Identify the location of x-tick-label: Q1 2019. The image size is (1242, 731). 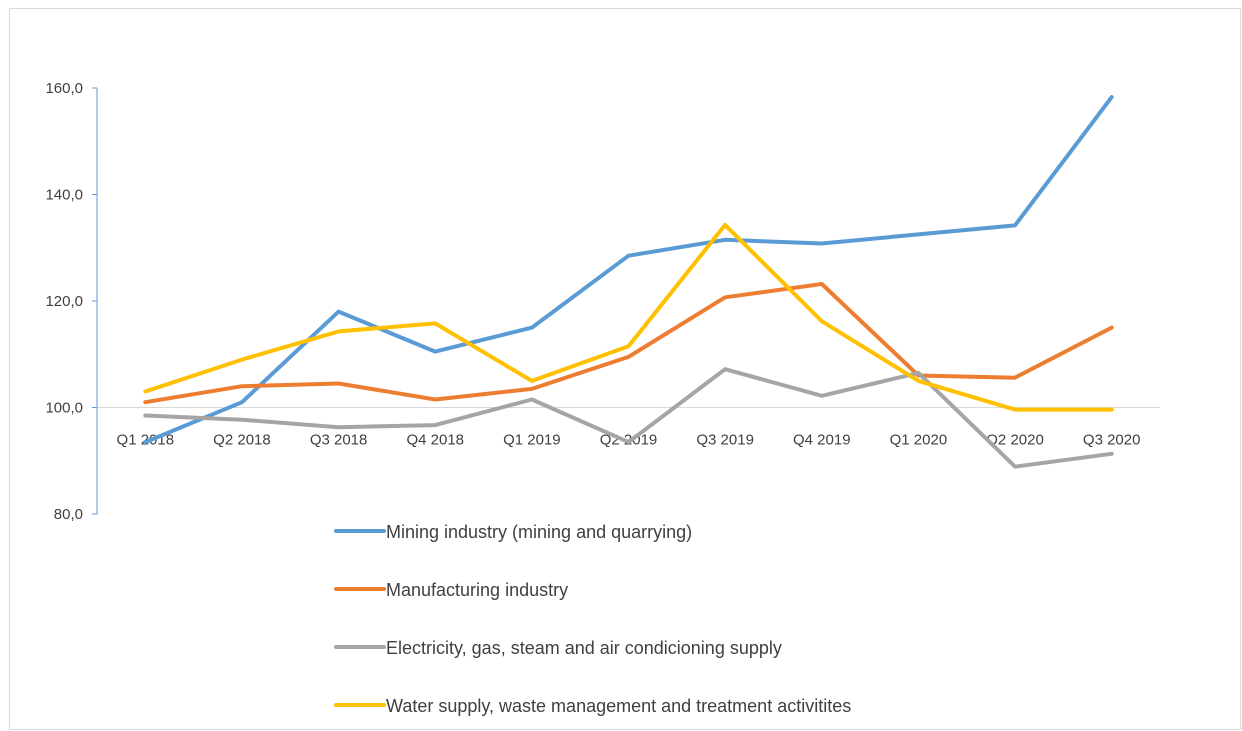
(532, 440).